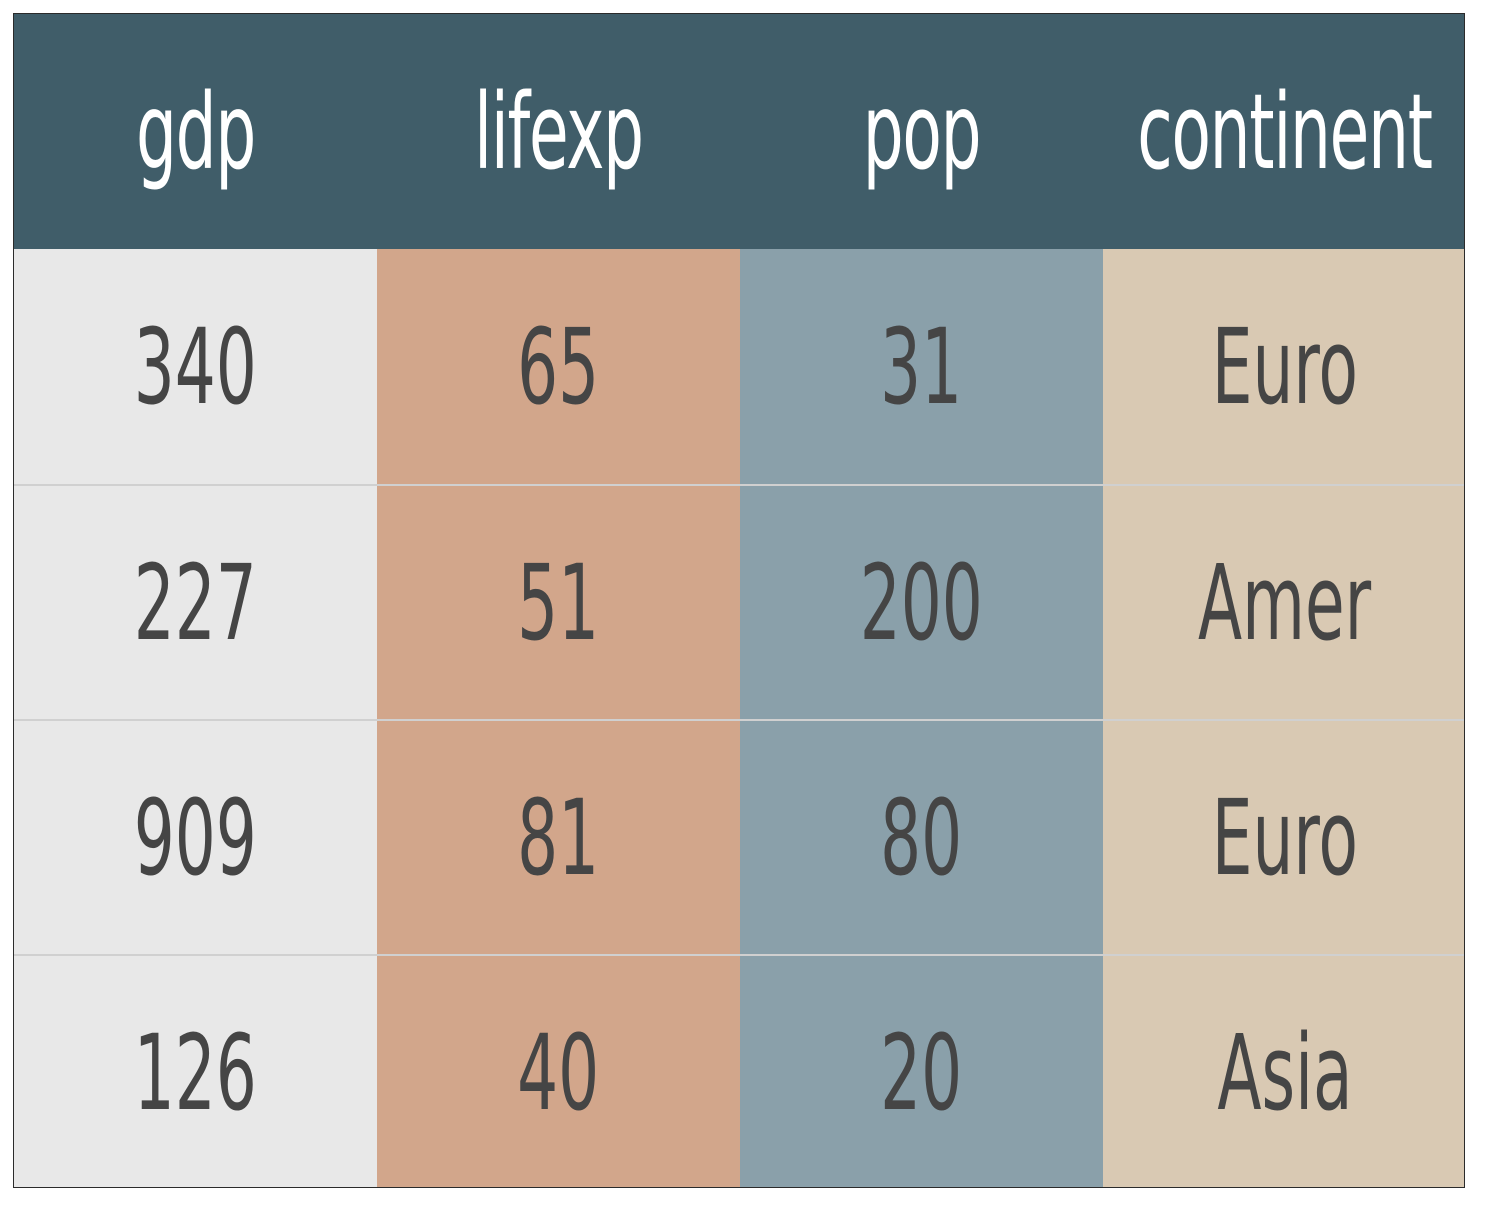 The height and width of the screenshot is (1212, 1488). I want to click on column-header-continent: continent, so click(1285, 131).